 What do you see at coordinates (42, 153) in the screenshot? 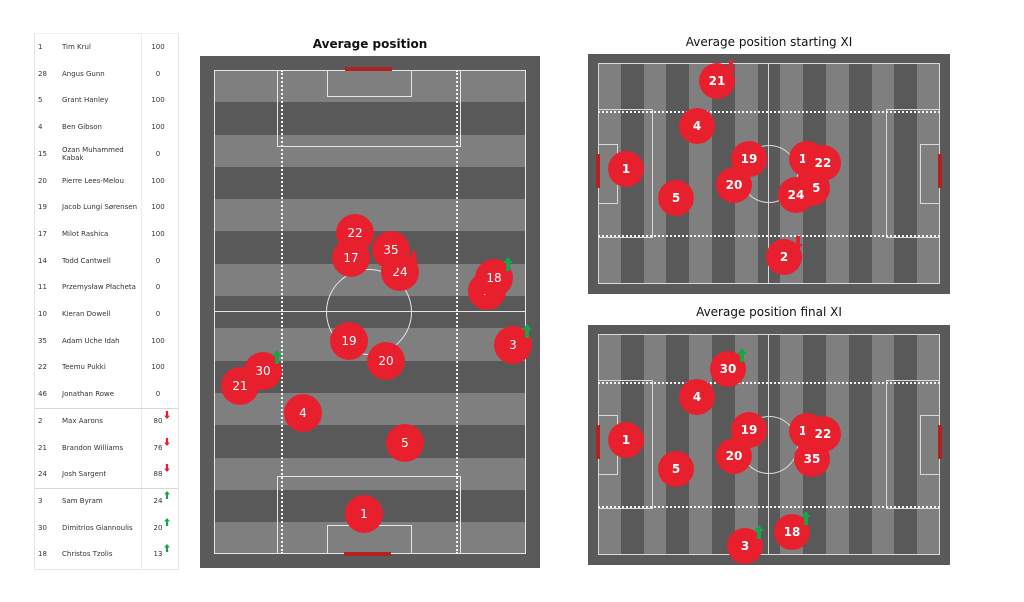
I see `shirt-number: 15` at bounding box center [42, 153].